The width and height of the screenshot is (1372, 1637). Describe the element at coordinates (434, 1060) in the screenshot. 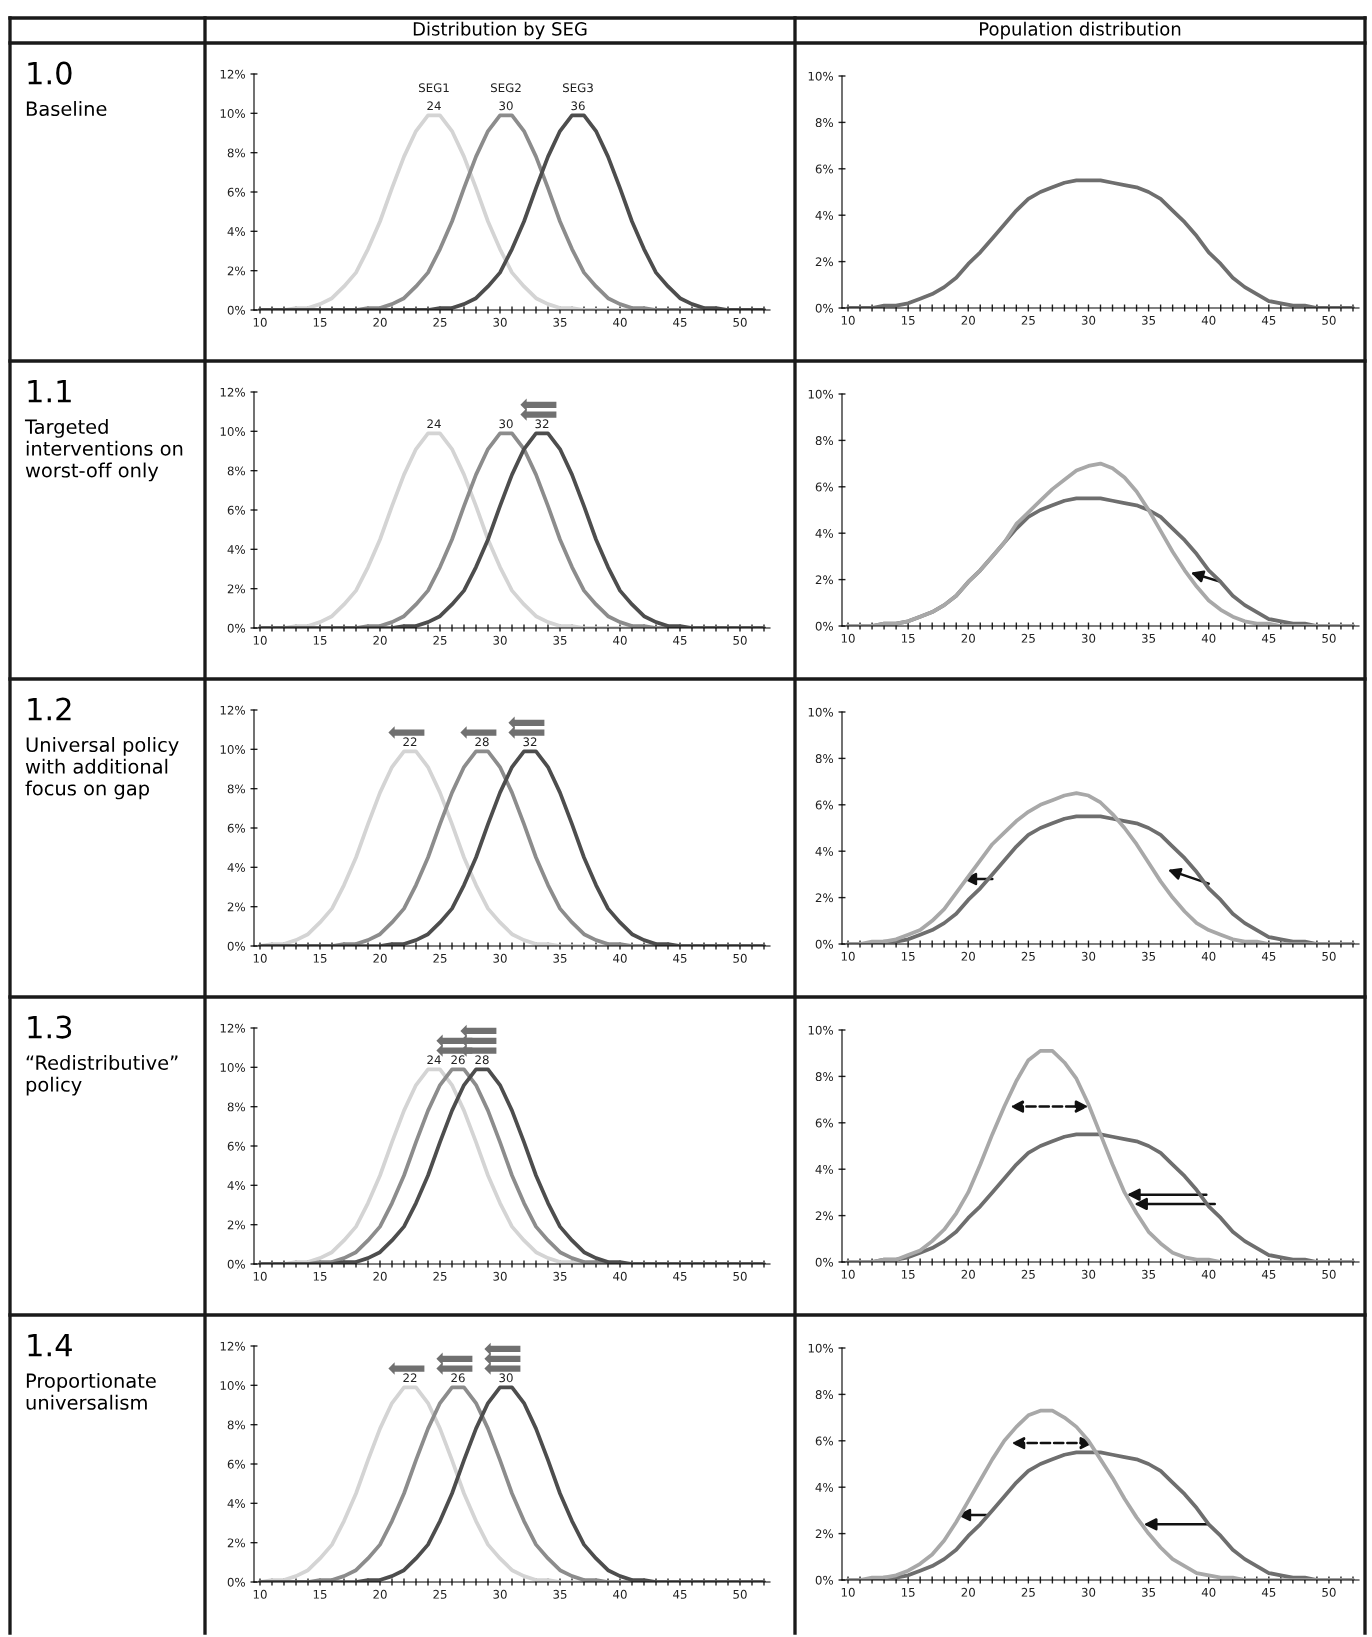

I see `annotation: 24` at that location.